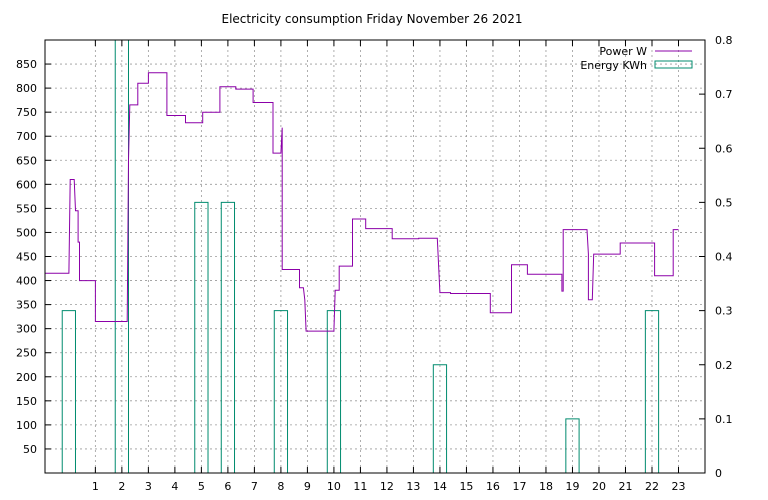 This screenshot has width=768, height=500. Describe the element at coordinates (26, 401) in the screenshot. I see `y-left-tick-label: 150` at that location.